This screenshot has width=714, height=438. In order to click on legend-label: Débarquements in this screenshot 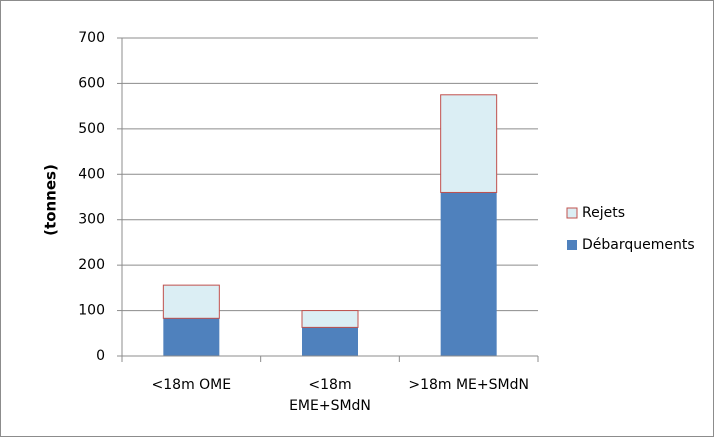, I will do `click(638, 245)`.